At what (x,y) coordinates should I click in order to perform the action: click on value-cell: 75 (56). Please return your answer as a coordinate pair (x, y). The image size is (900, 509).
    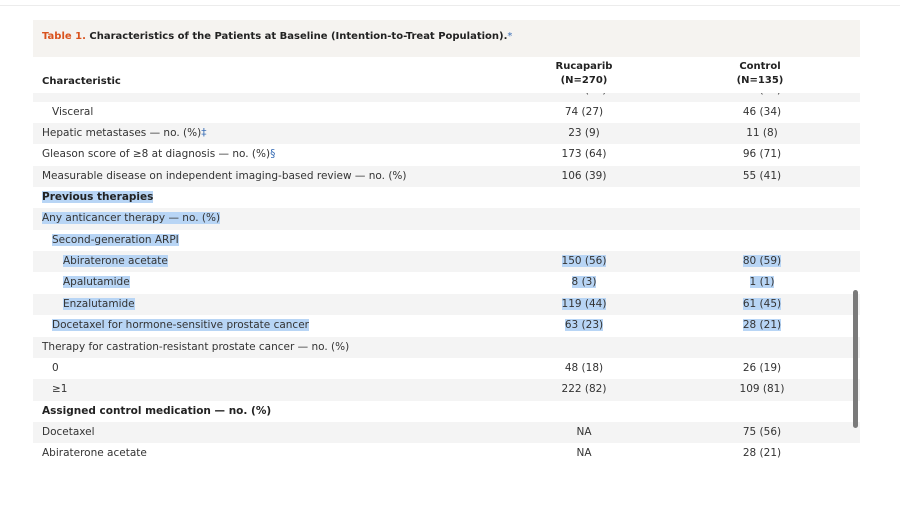
    Looking at the image, I should click on (762, 432).